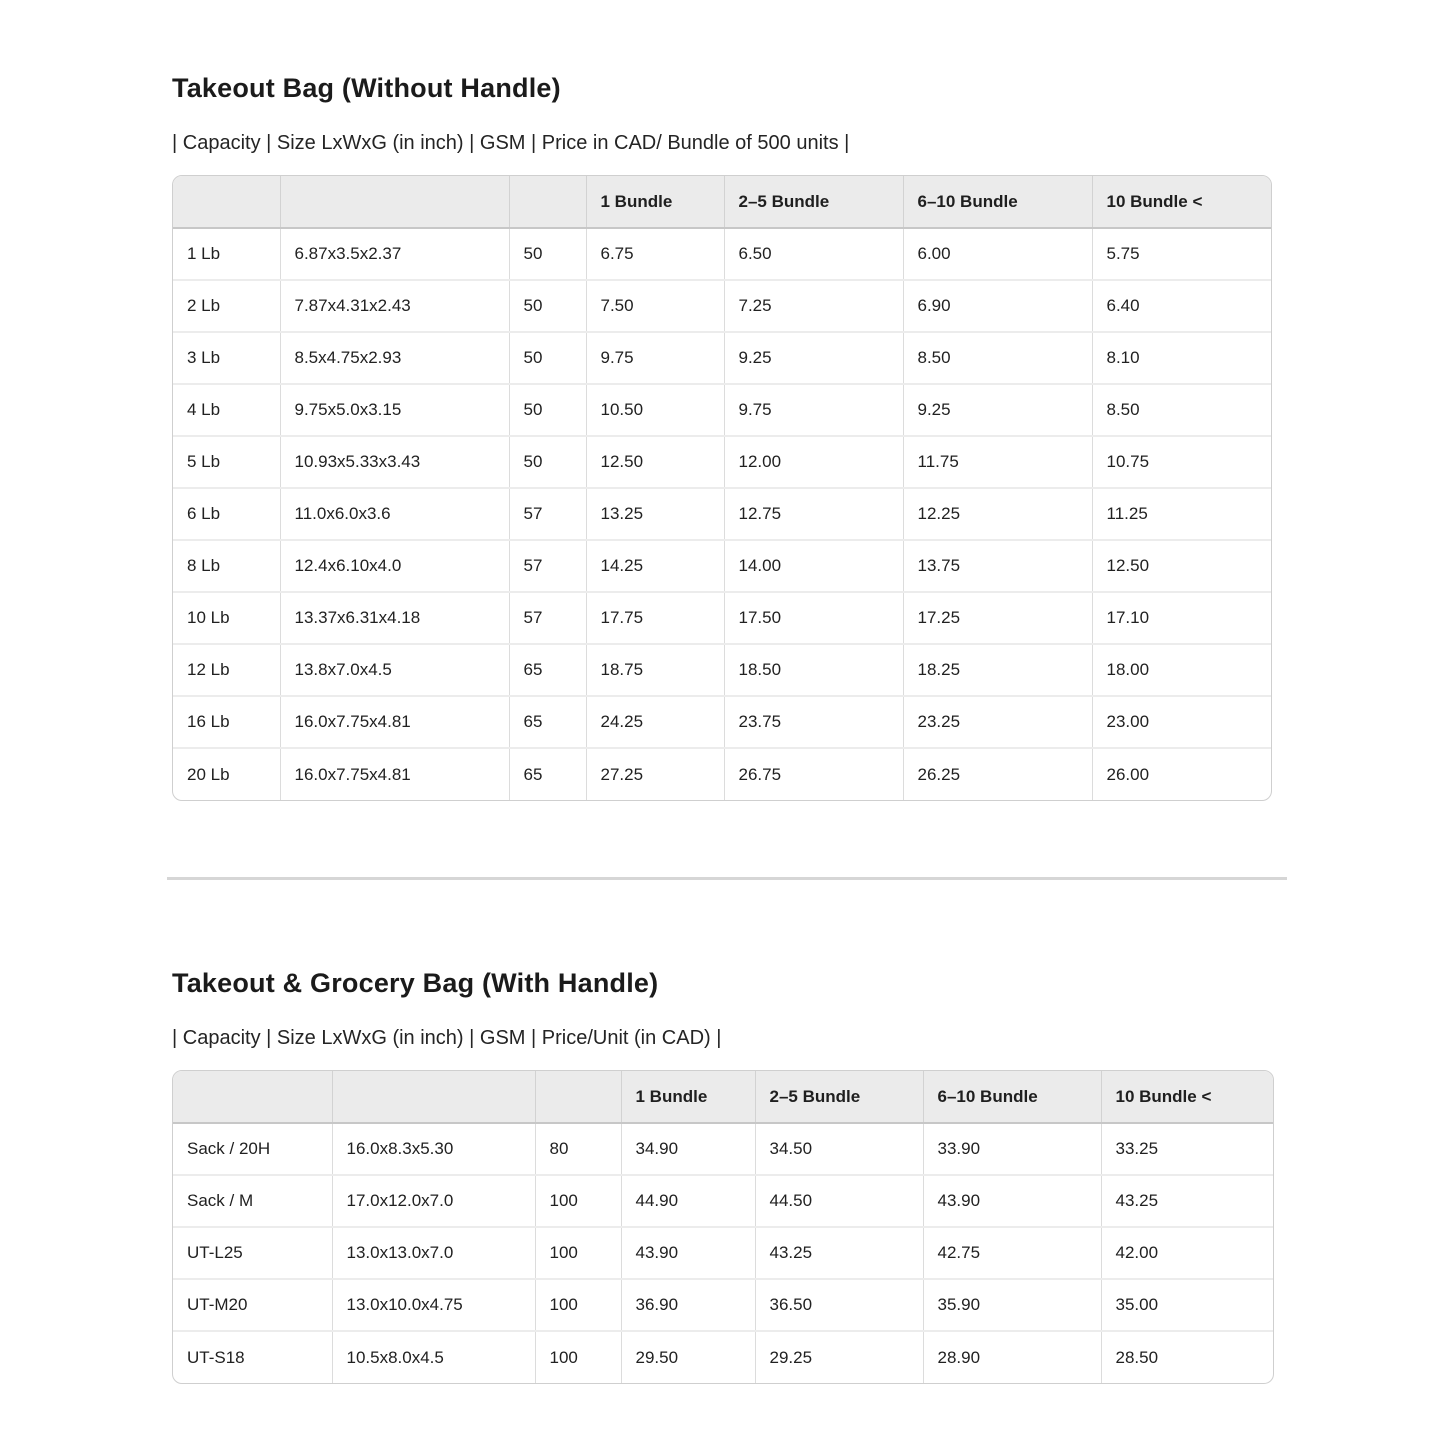 This screenshot has height=1445, width=1445. I want to click on table-cell: 10.5x8.0x4.5, so click(434, 1357).